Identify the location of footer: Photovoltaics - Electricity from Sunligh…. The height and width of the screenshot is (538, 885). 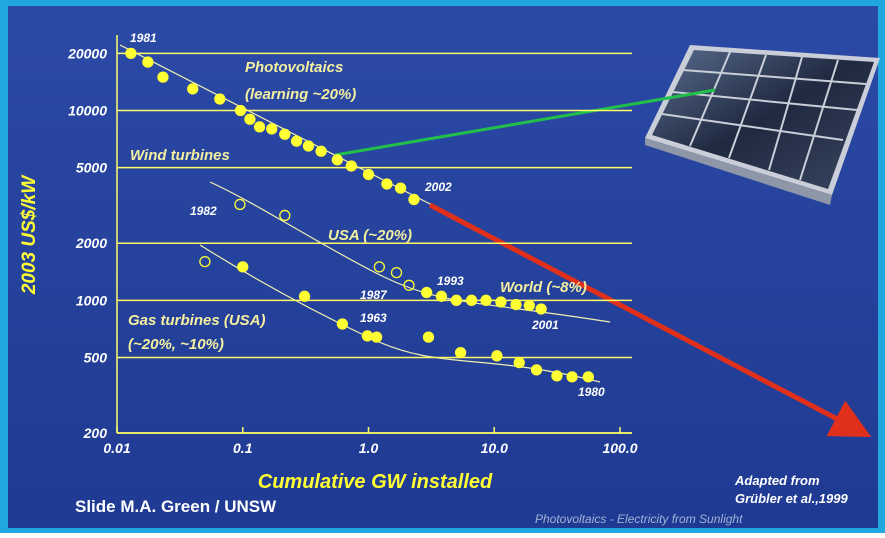
(639, 519).